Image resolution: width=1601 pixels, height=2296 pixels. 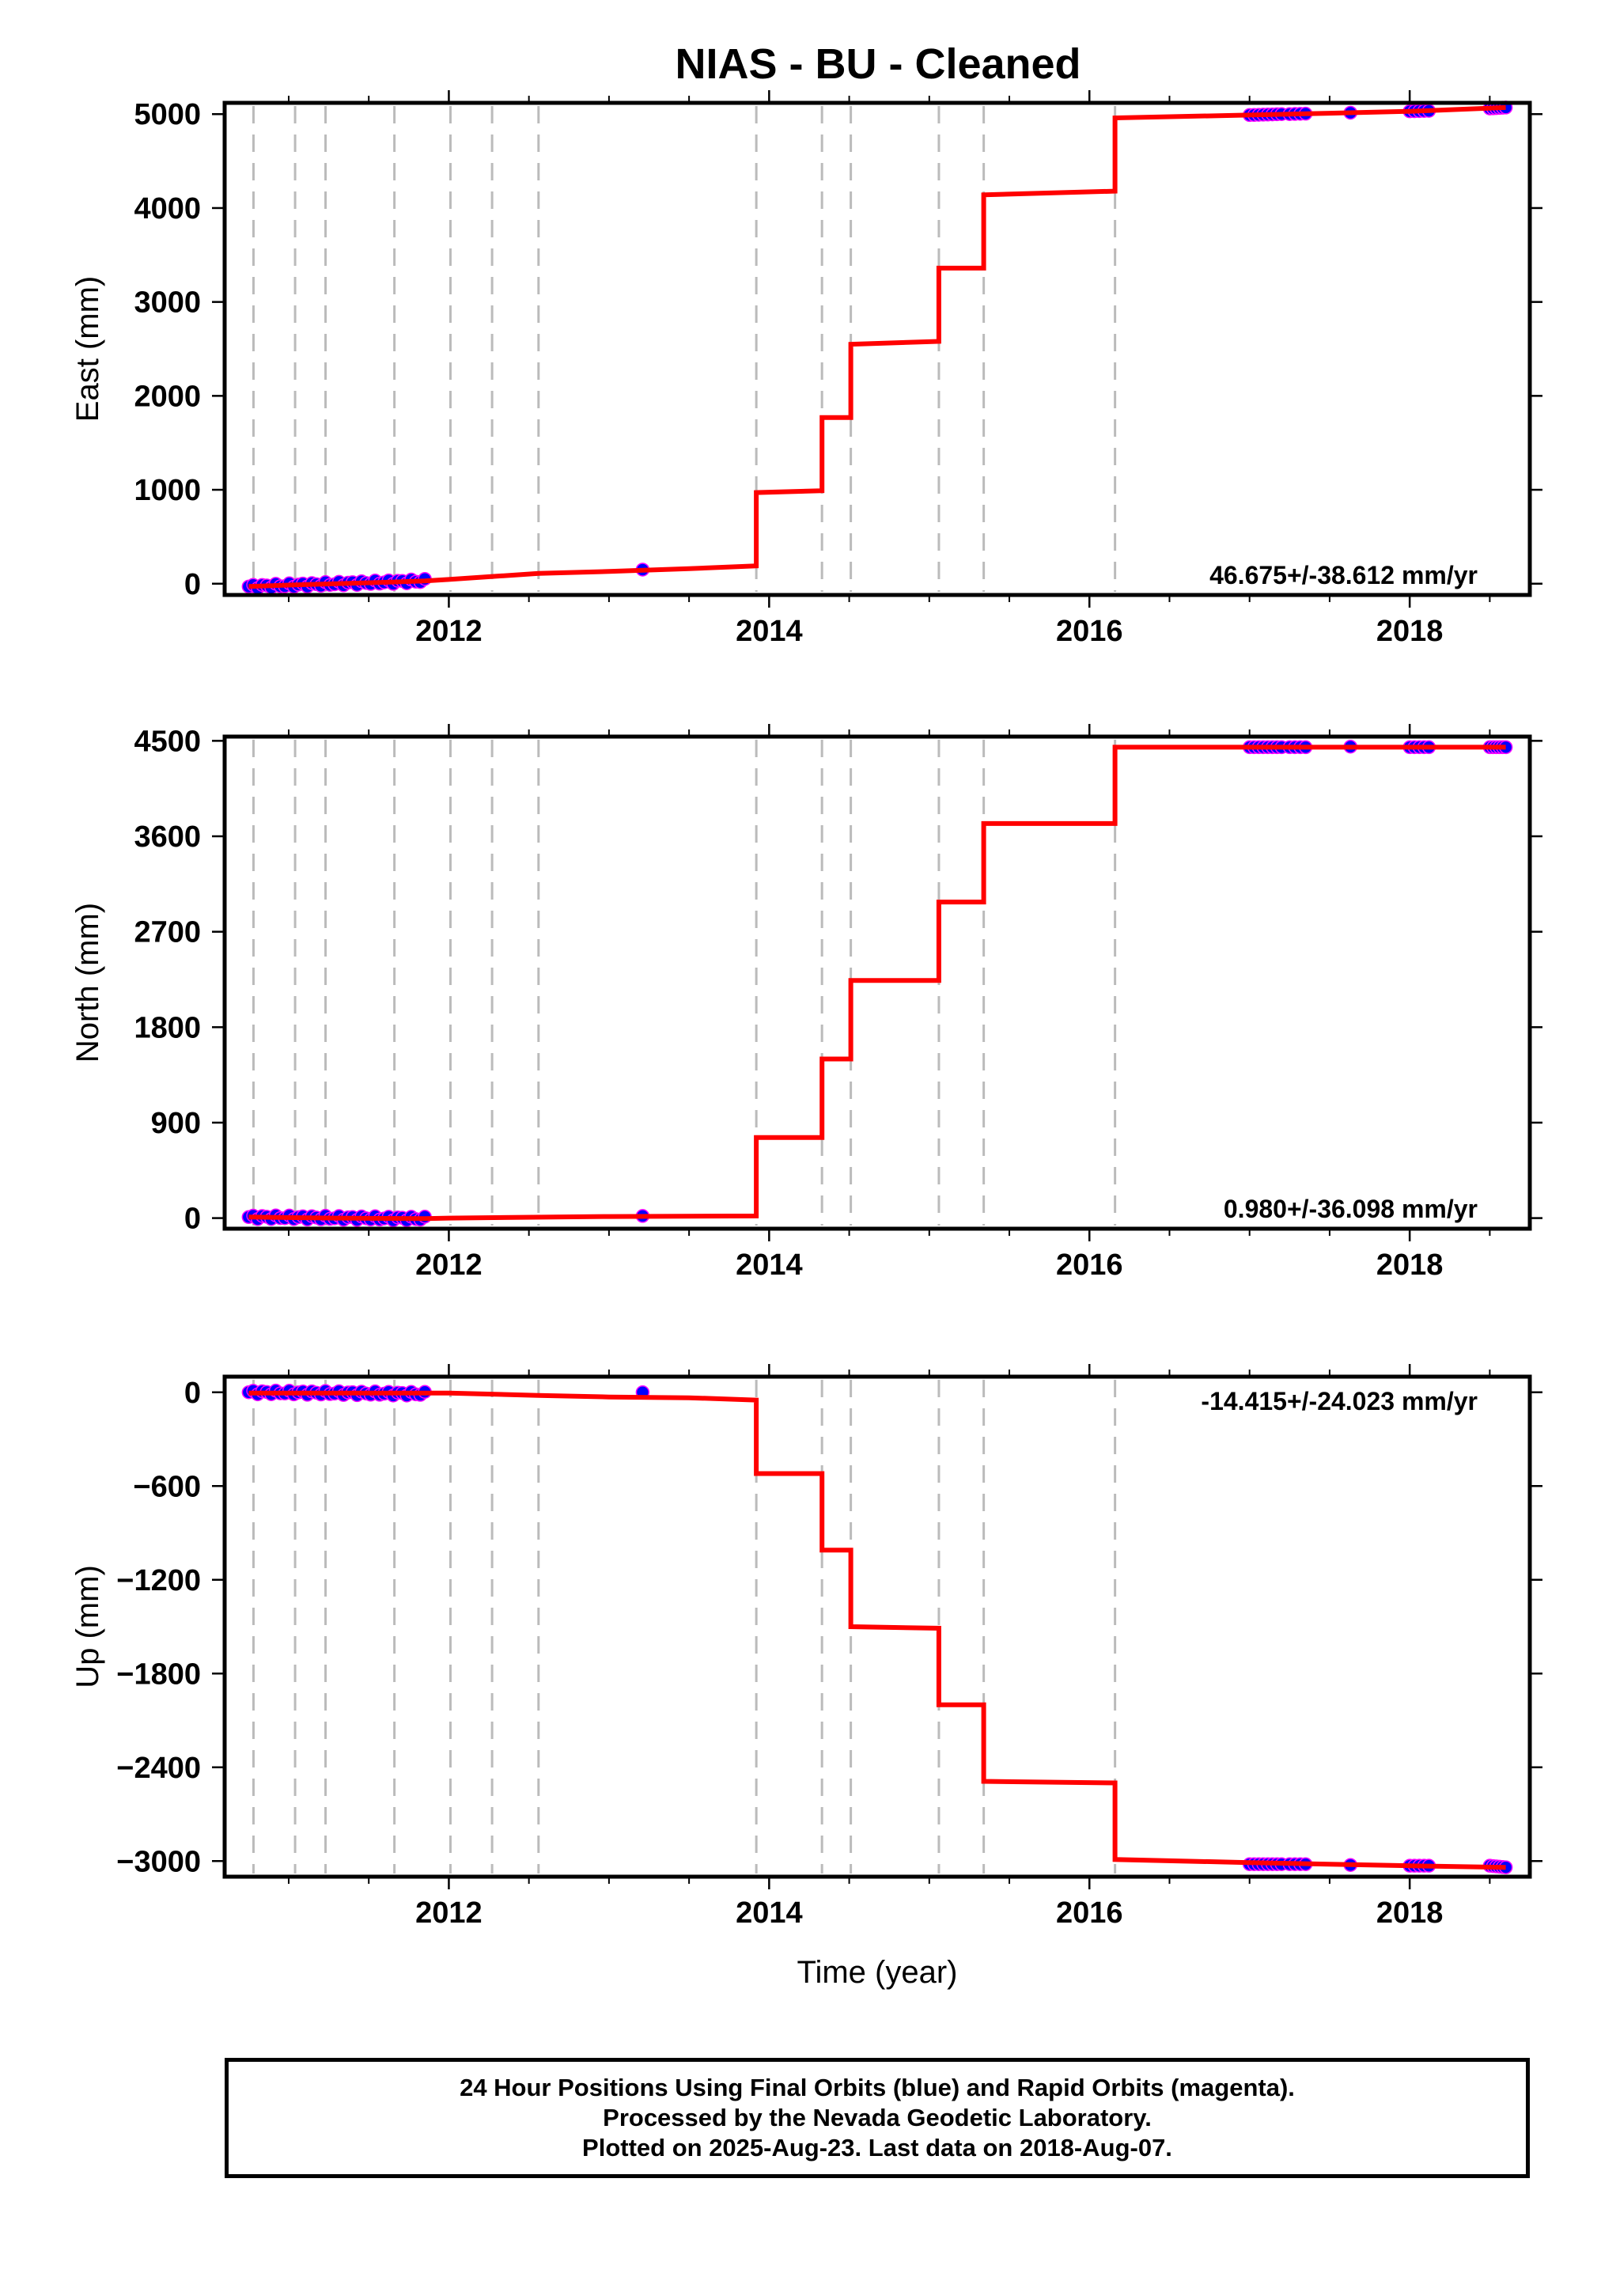 I want to click on chart-title: NIAS - BU - Cleaned, so click(x=878, y=64).